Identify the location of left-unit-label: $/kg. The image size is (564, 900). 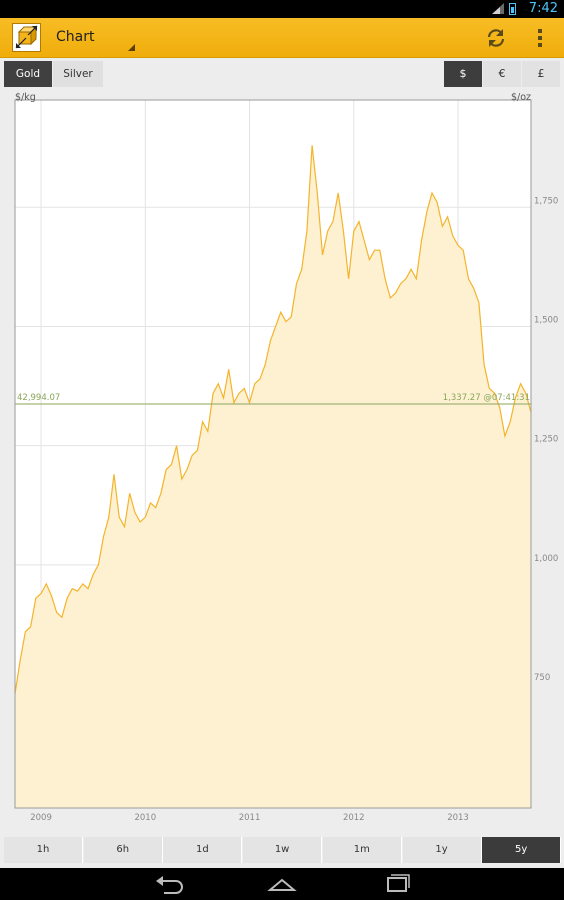
(25, 97).